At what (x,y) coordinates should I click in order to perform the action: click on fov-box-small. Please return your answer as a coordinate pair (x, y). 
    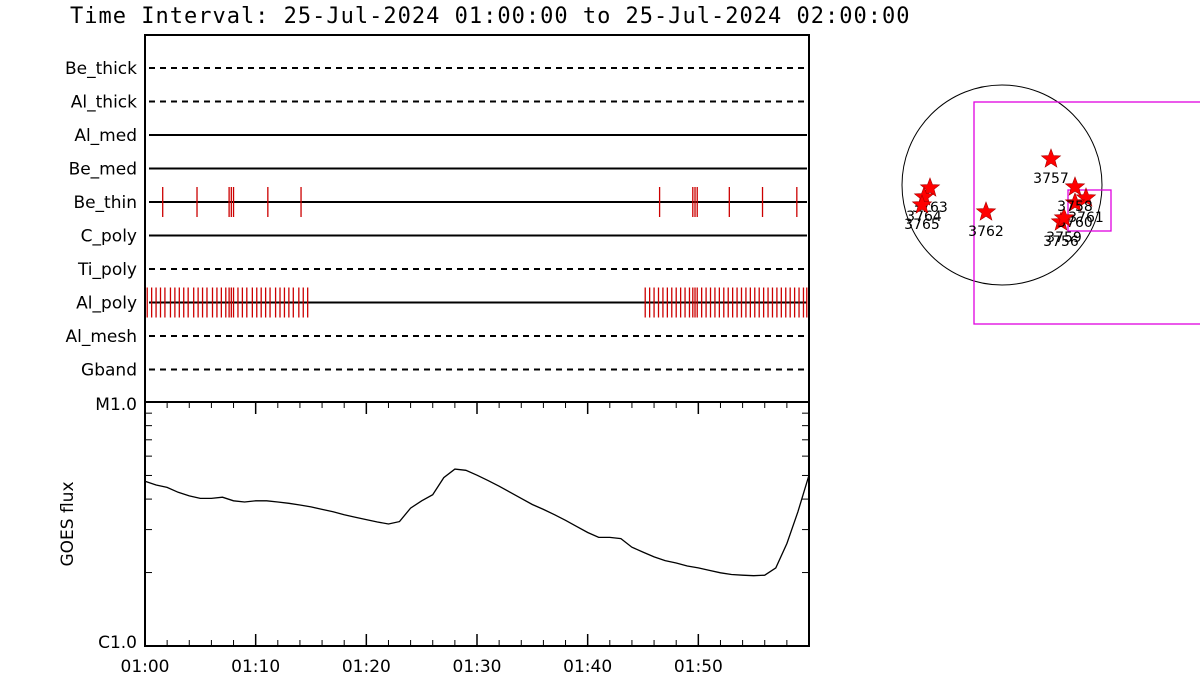
    Looking at the image, I should click on (1089, 210).